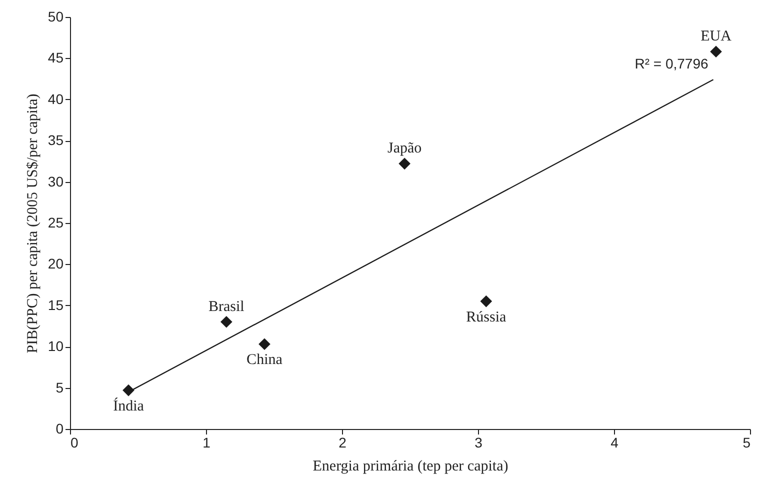 Image resolution: width=757 pixels, height=492 pixels. What do you see at coordinates (206, 442) in the screenshot?
I see `x-tick-label: 1` at bounding box center [206, 442].